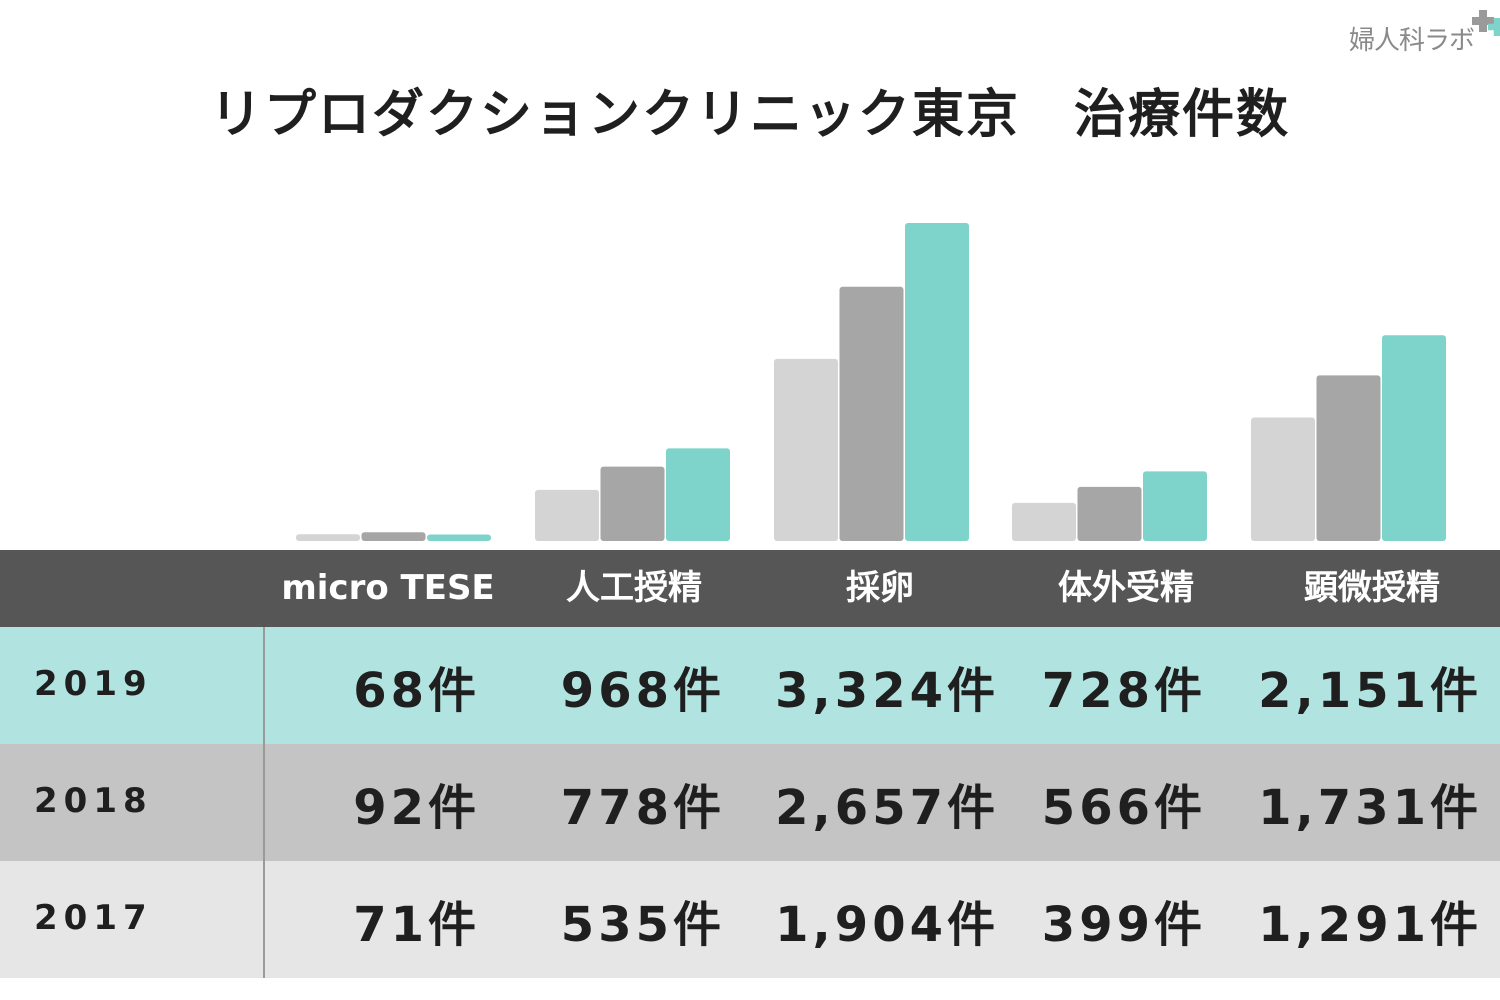 The width and height of the screenshot is (1500, 1000). I want to click on table-cell: 71件, so click(416, 924).